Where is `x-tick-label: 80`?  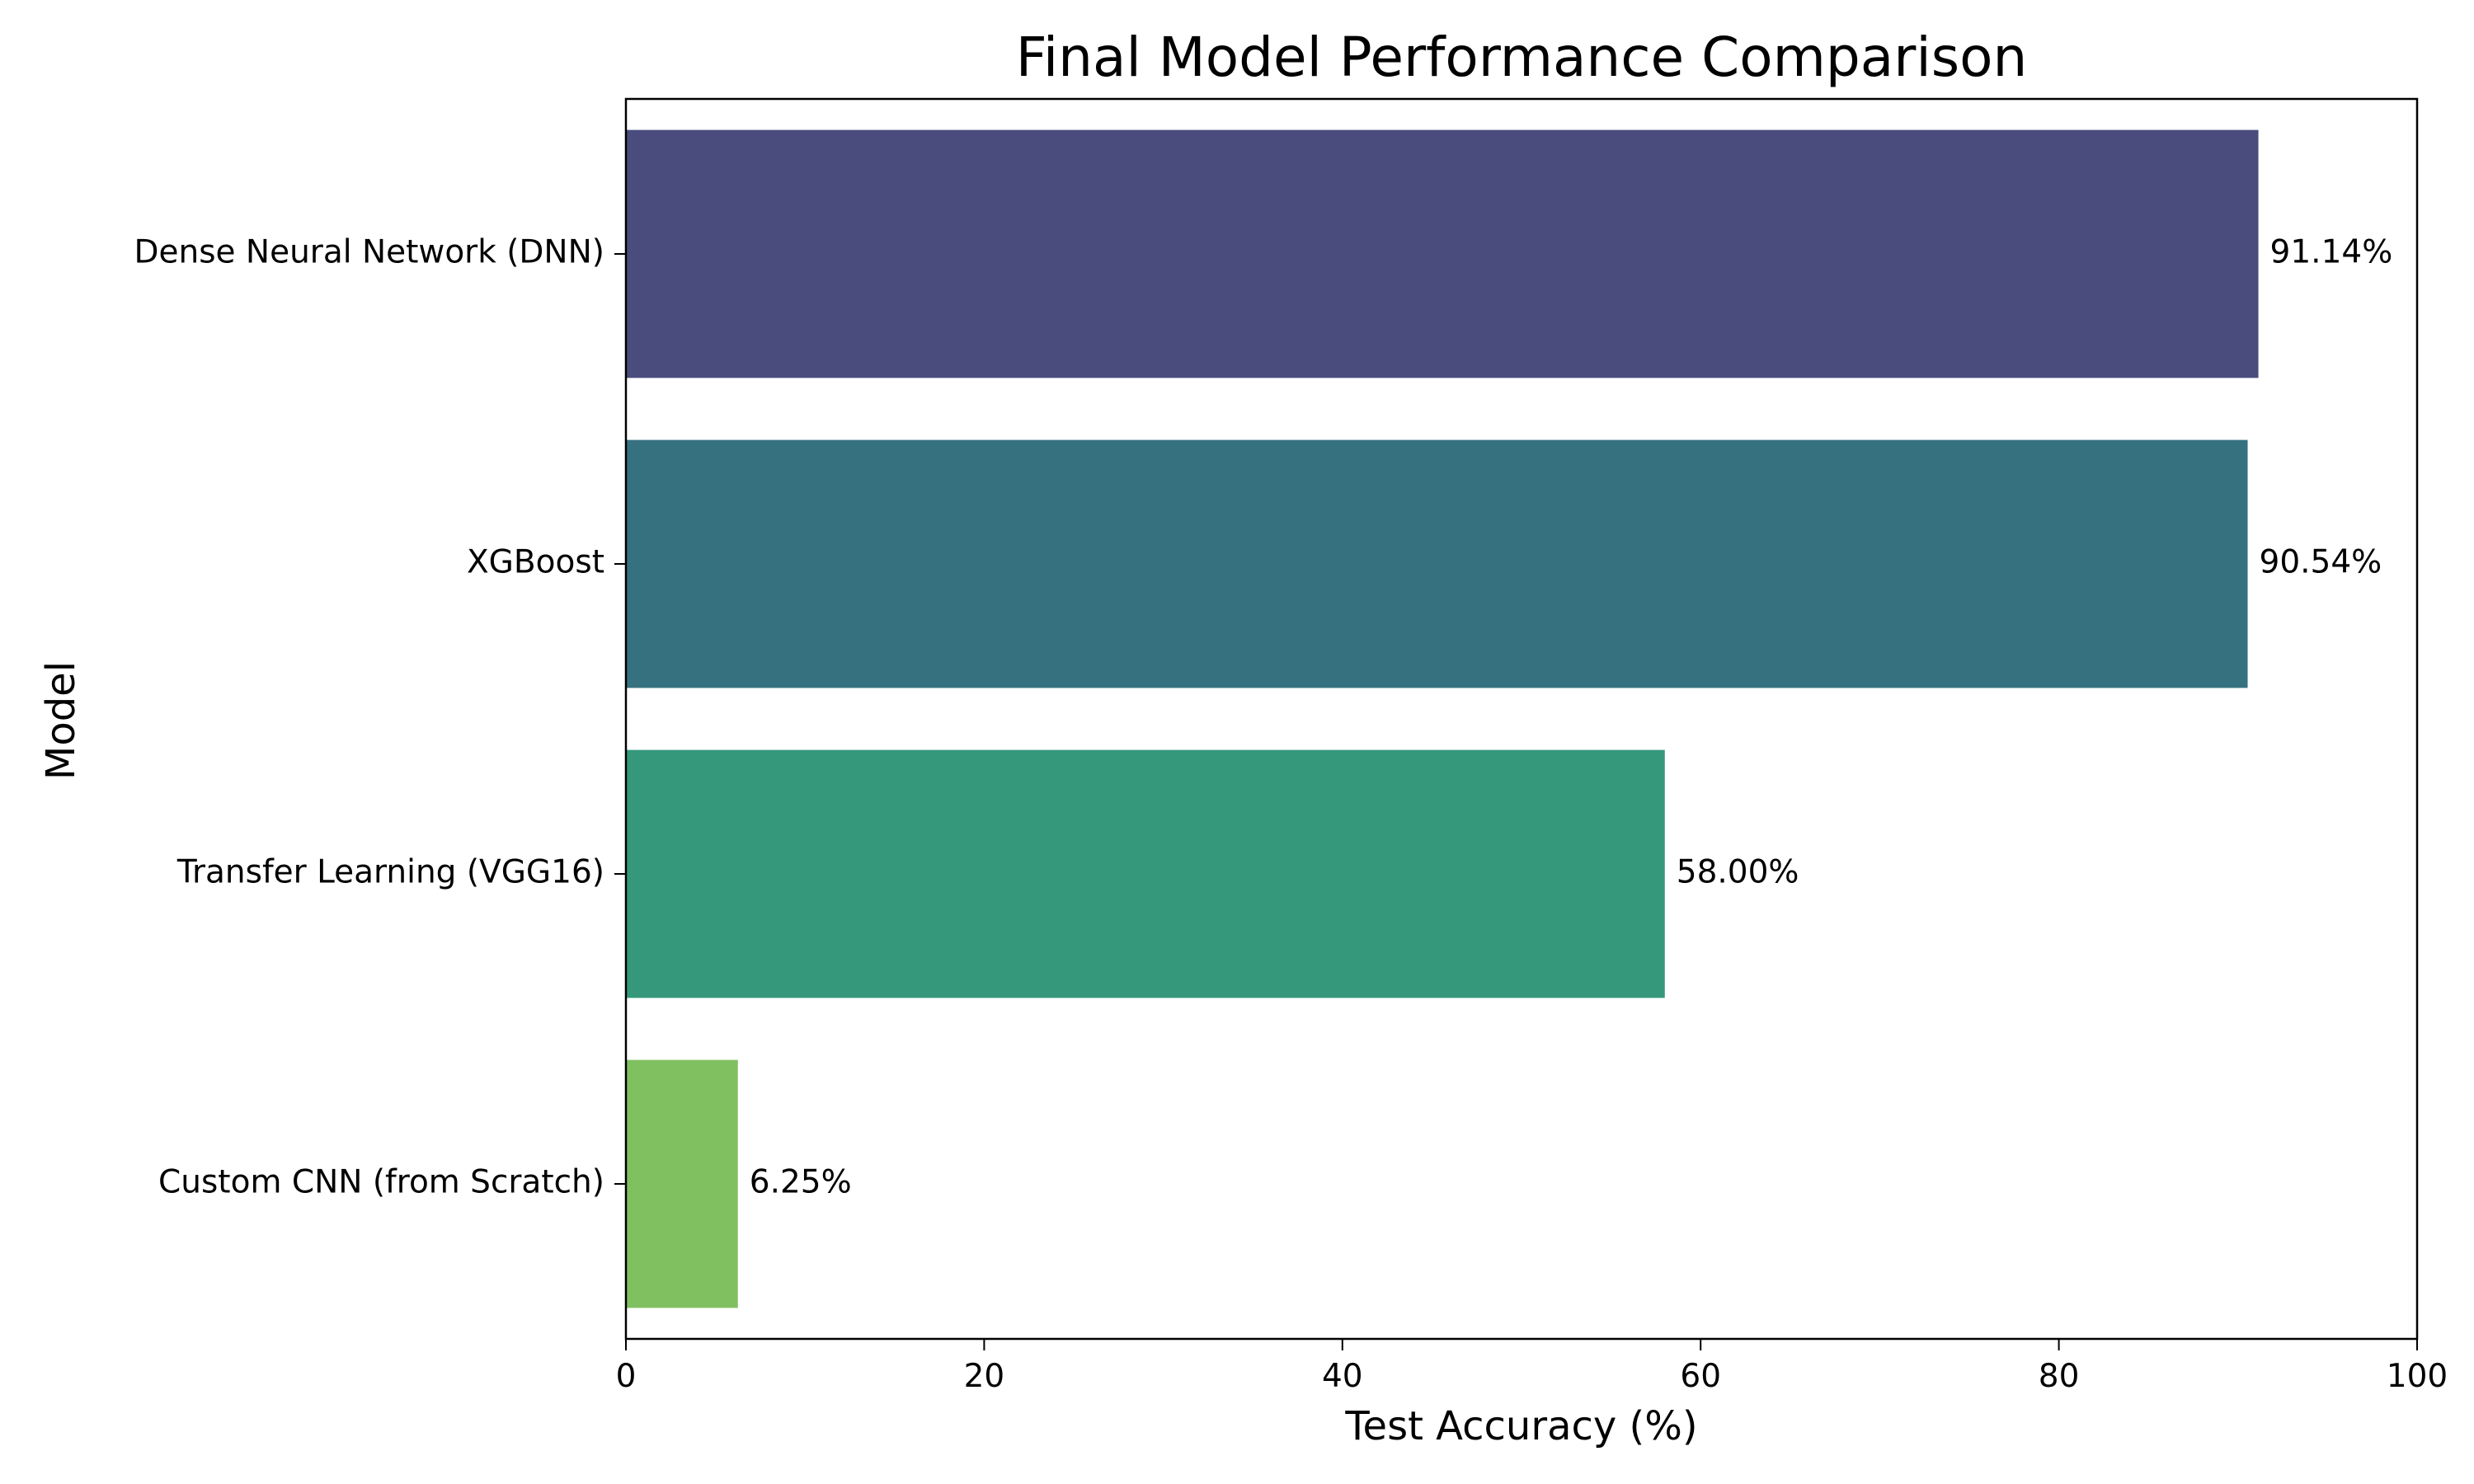
x-tick-label: 80 is located at coordinates (2059, 1376).